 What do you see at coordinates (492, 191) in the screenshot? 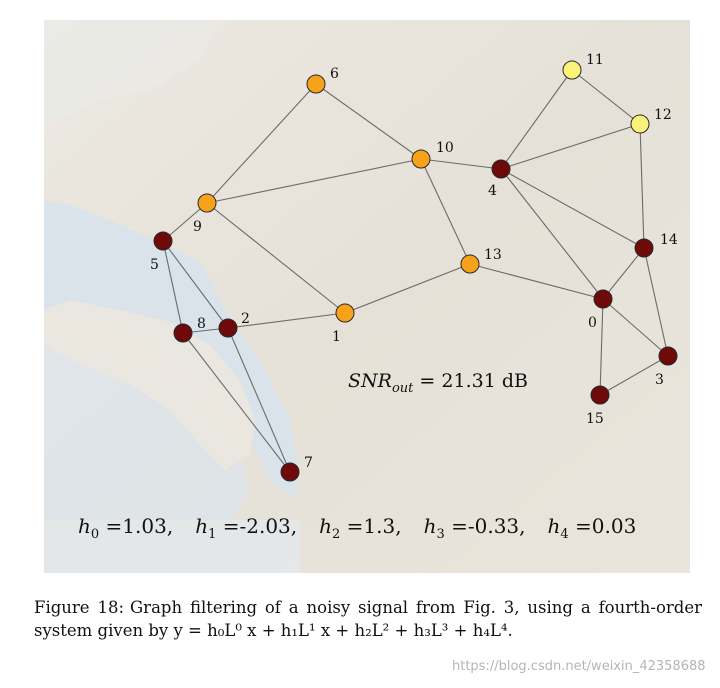
I see `node-label-4: 4` at bounding box center [492, 191].